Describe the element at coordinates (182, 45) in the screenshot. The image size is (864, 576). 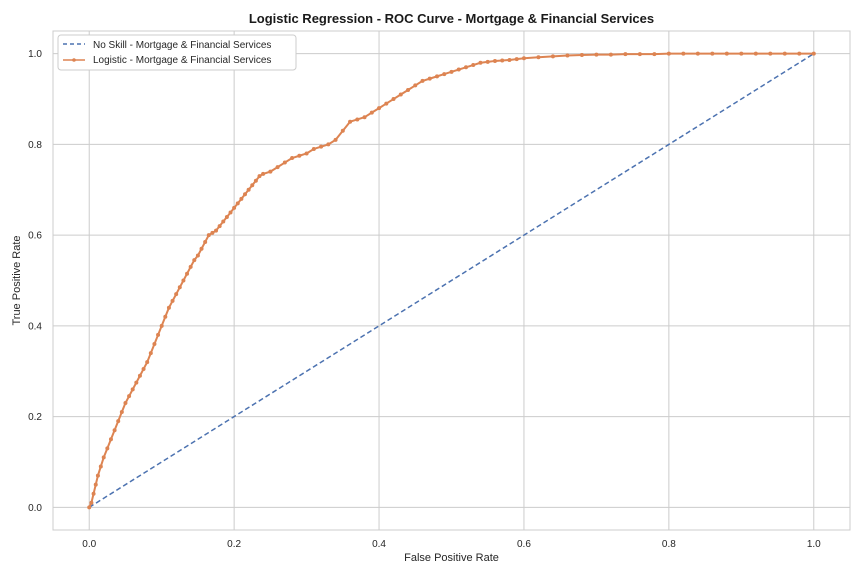
I see `legend-no-skill-label: No Skill - Mortgage & Financial Services` at that location.